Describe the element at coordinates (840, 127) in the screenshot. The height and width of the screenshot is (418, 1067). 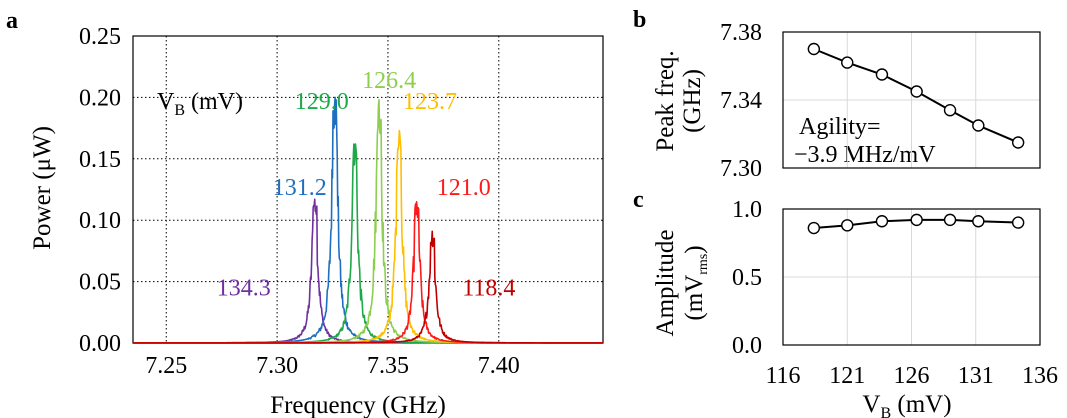
I see `agility-annotation-line1: Agility=` at that location.